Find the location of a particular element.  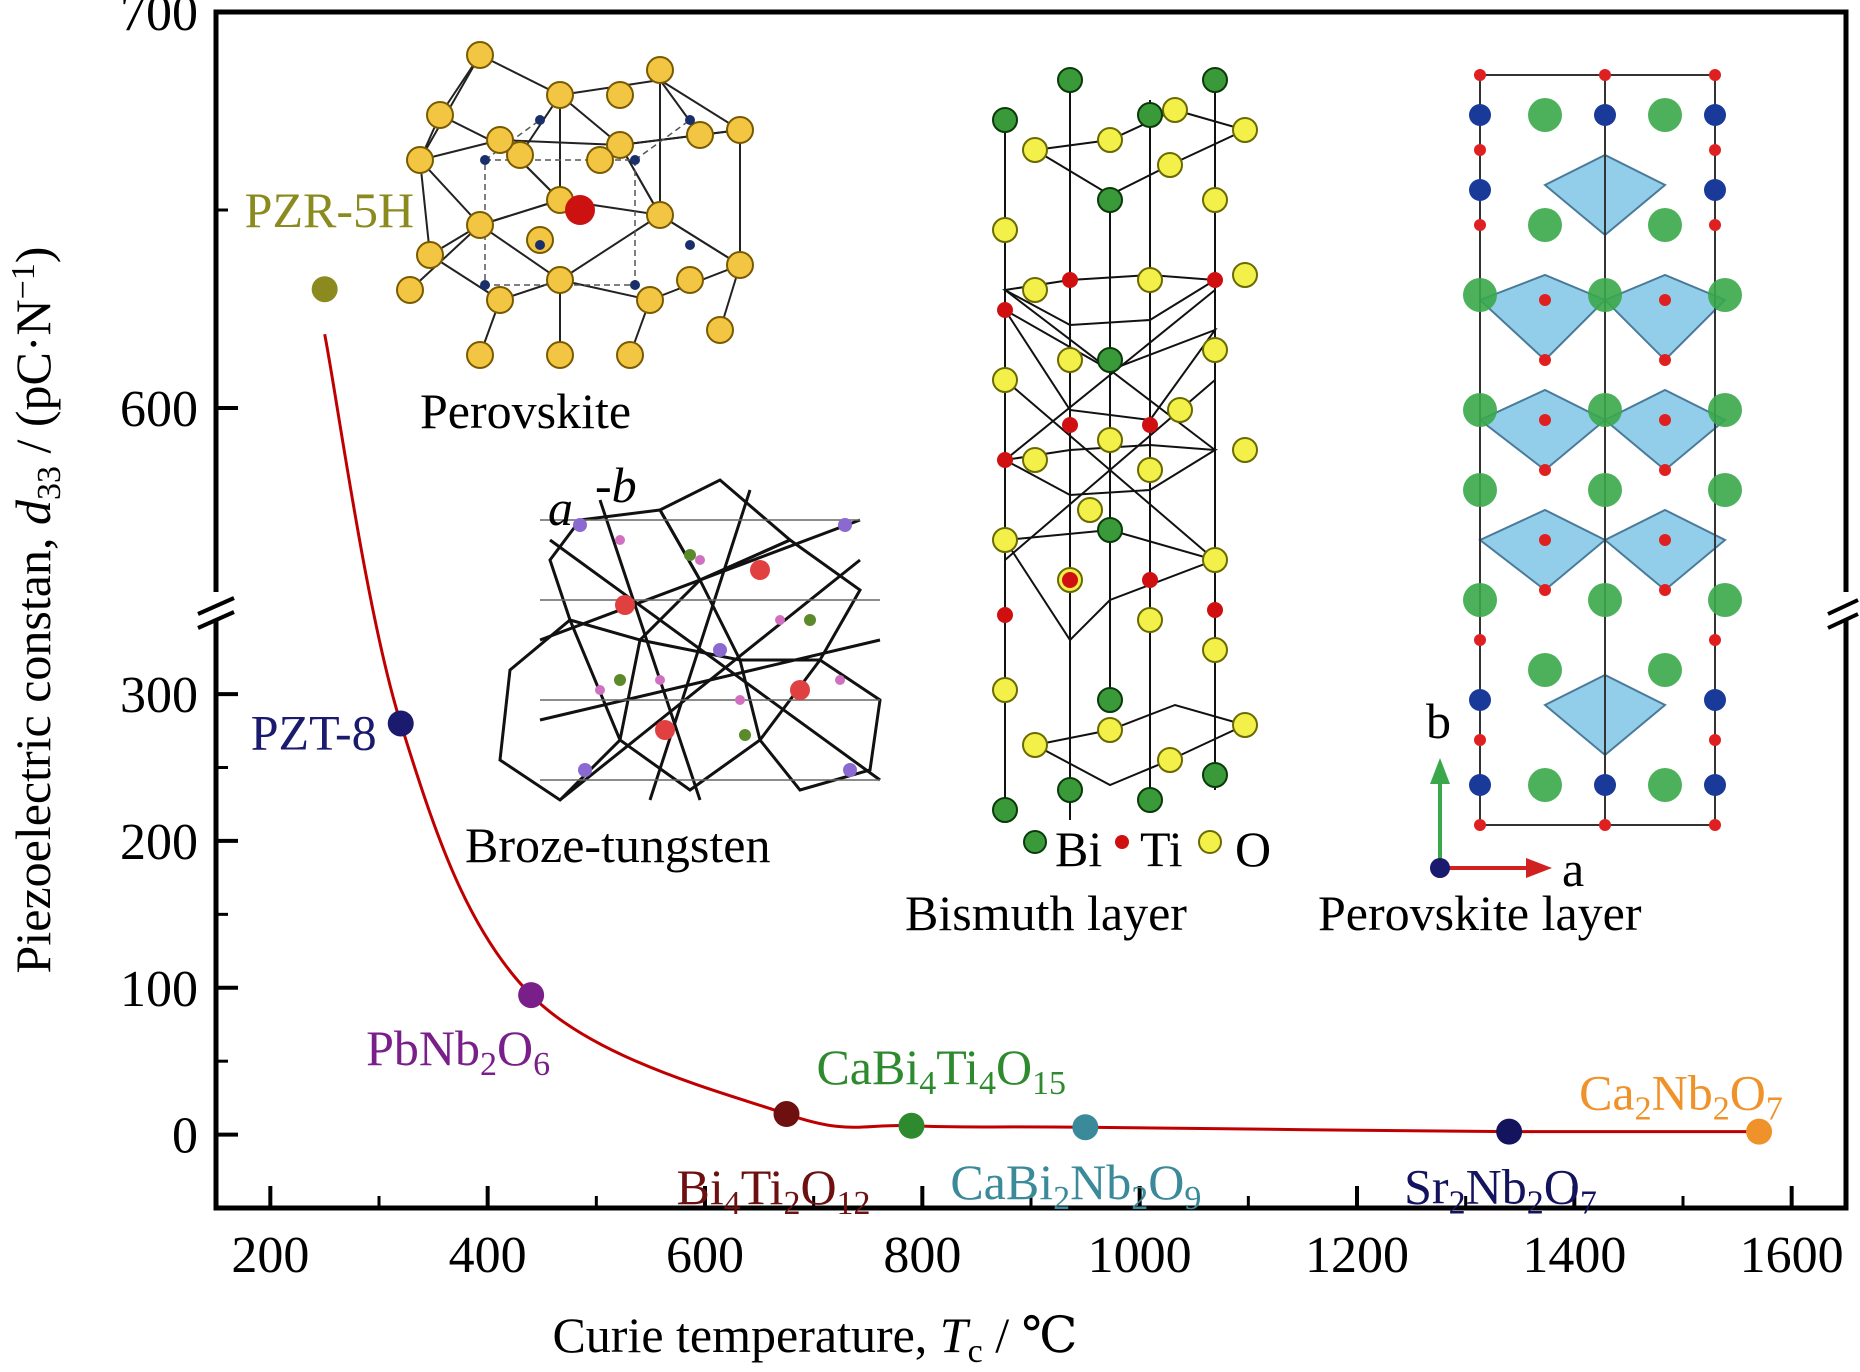

point-label-7: Ca2Nb2O7 is located at coordinates (1681, 1096).